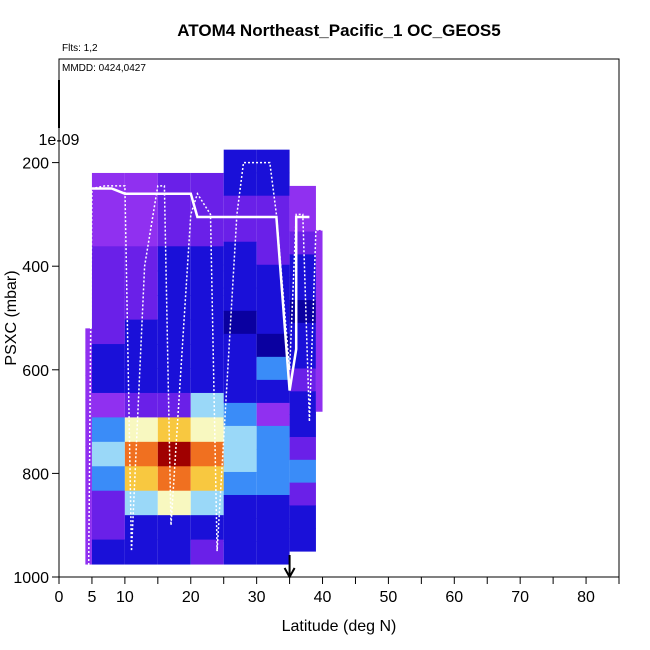 The height and width of the screenshot is (650, 650). I want to click on x-tick-label: 0, so click(59, 597).